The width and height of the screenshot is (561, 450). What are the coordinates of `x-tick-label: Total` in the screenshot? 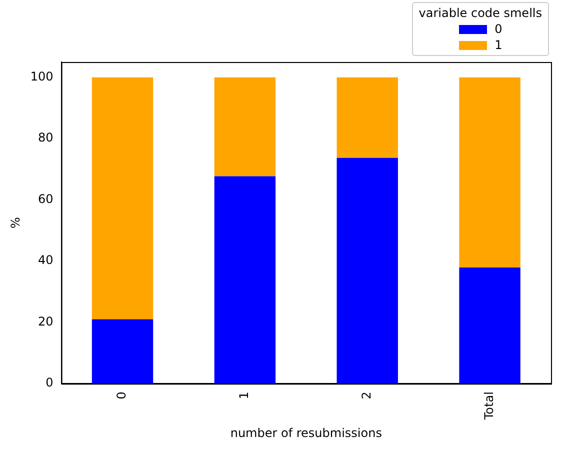 It's located at (489, 406).